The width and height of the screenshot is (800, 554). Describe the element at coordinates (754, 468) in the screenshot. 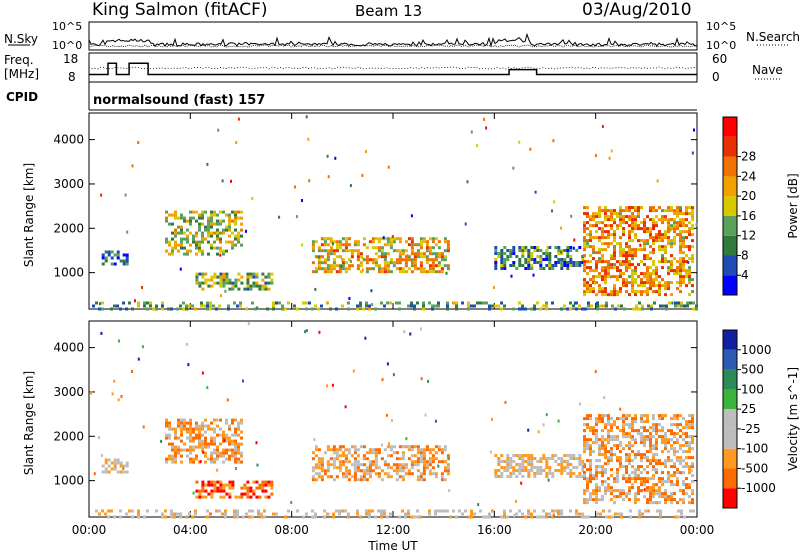

I see `velocity-colorbar-tick-label-6: -500` at that location.